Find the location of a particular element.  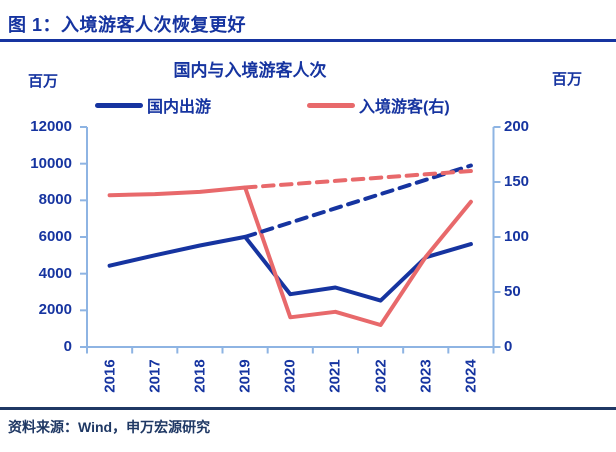

source-note: 资料来源：Wind，申万宏源研究 is located at coordinates (109, 427).